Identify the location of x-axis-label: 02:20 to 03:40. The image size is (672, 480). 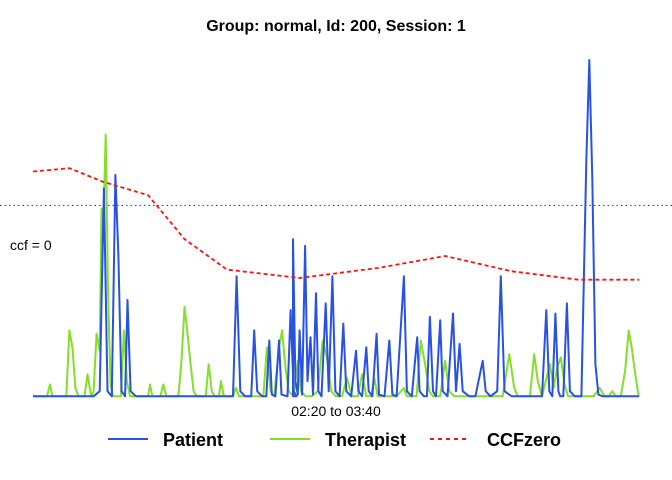
(336, 411).